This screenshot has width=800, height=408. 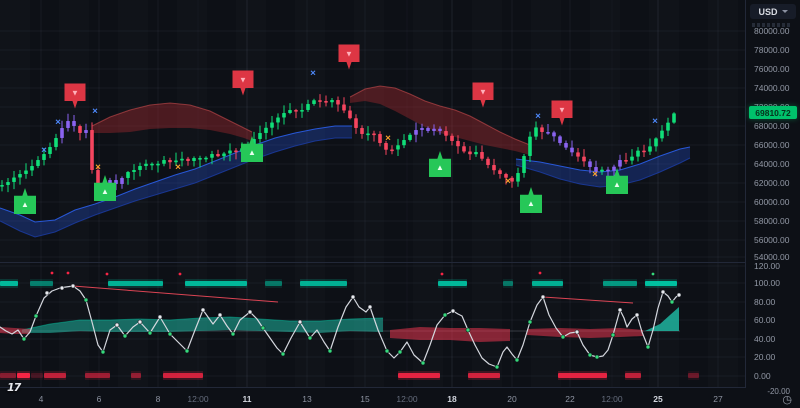 What do you see at coordinates (762, 376) in the screenshot?
I see `oscillator-axis-label: 0.00` at bounding box center [762, 376].